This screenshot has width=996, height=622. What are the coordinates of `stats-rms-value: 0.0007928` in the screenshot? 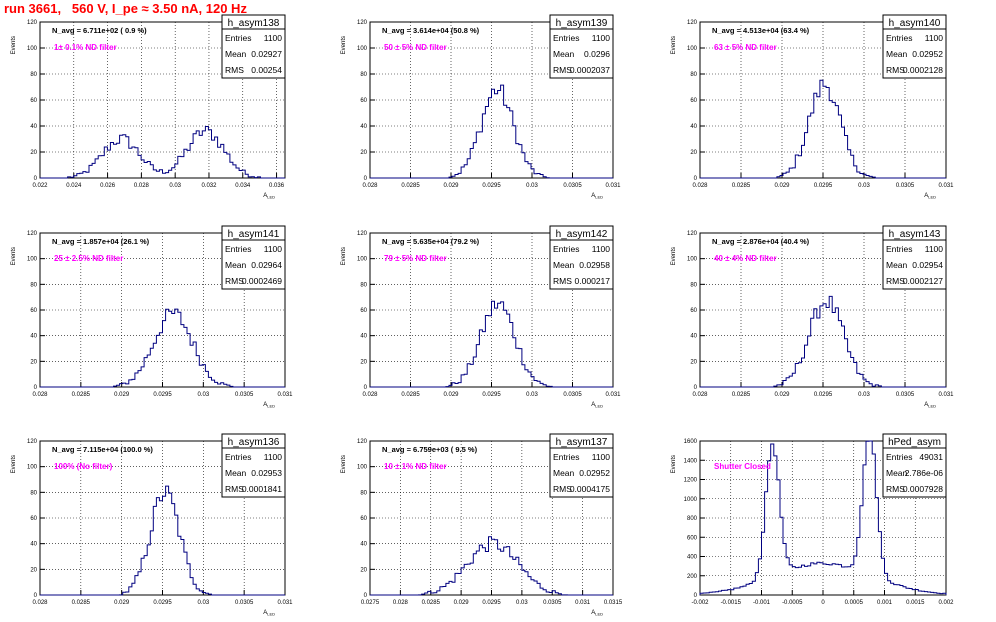 It's located at (923, 489).